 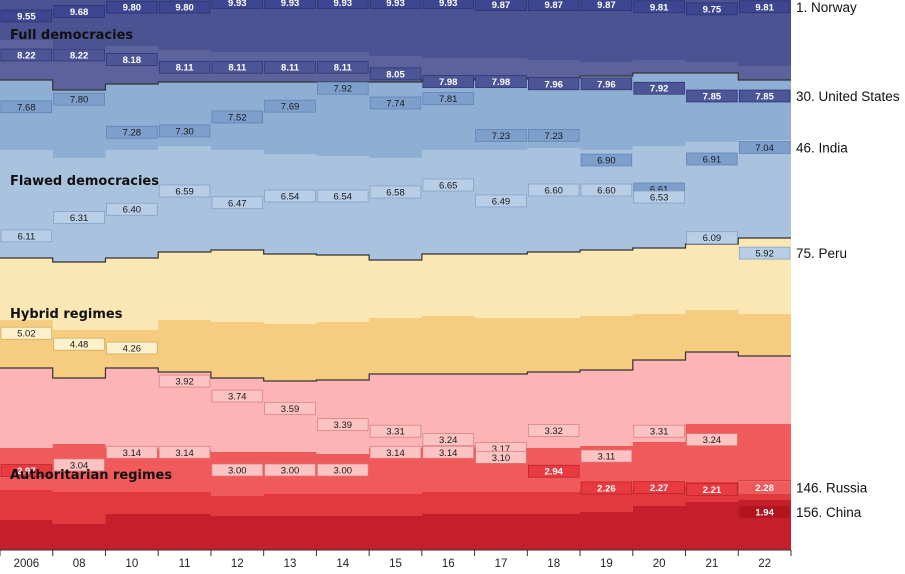 I want to click on score-label: 6.53, so click(x=659, y=198).